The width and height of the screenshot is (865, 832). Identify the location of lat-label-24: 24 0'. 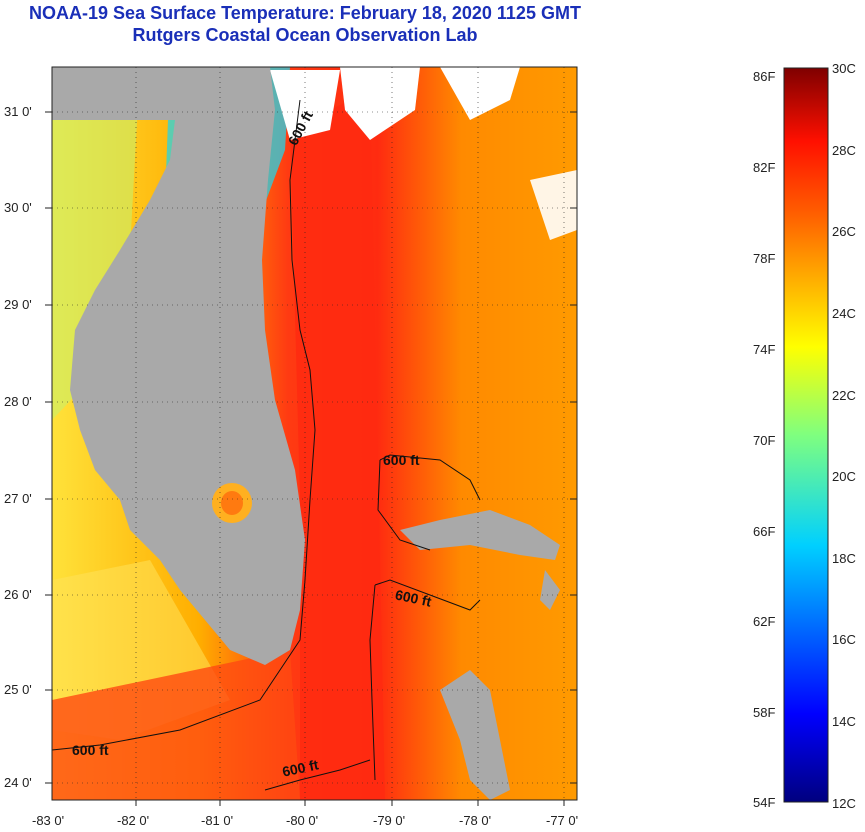
(18, 782).